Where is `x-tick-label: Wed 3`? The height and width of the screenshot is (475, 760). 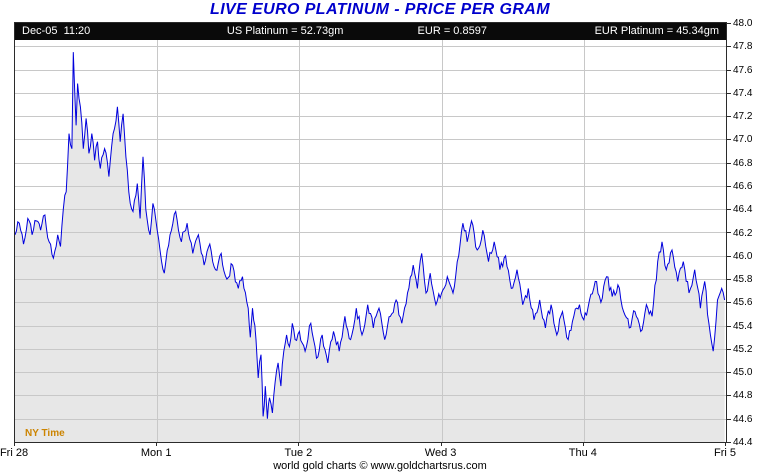
x-tick-label: Wed 3 is located at coordinates (440, 453).